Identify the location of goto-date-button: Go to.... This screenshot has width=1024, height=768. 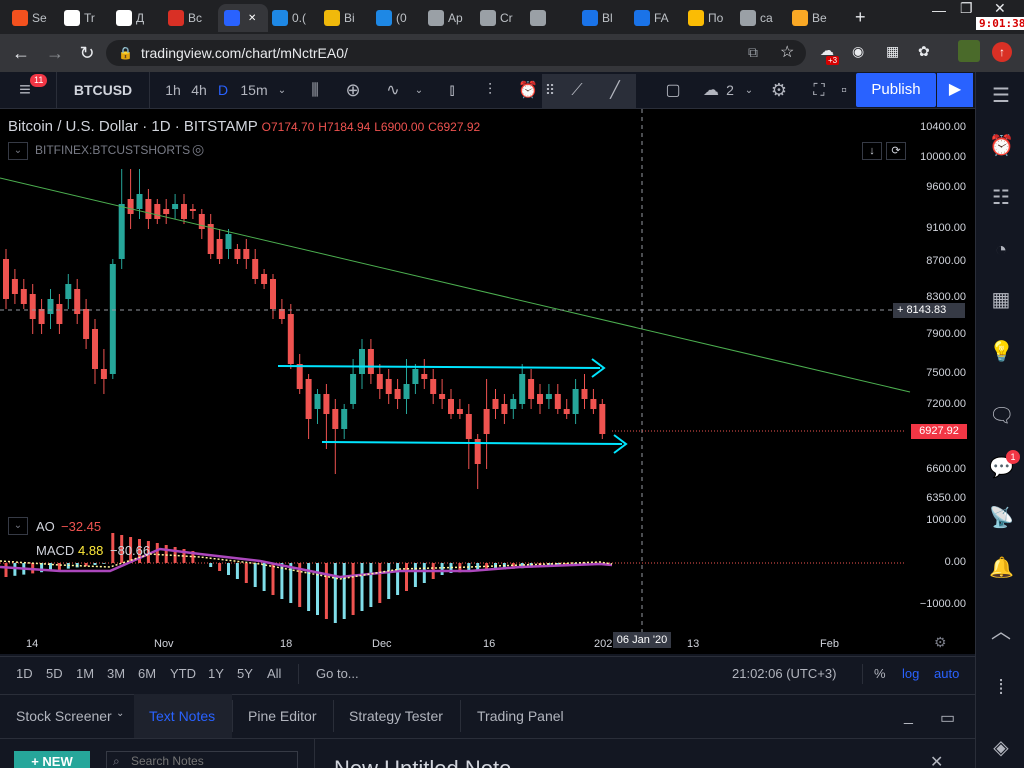
(337, 673).